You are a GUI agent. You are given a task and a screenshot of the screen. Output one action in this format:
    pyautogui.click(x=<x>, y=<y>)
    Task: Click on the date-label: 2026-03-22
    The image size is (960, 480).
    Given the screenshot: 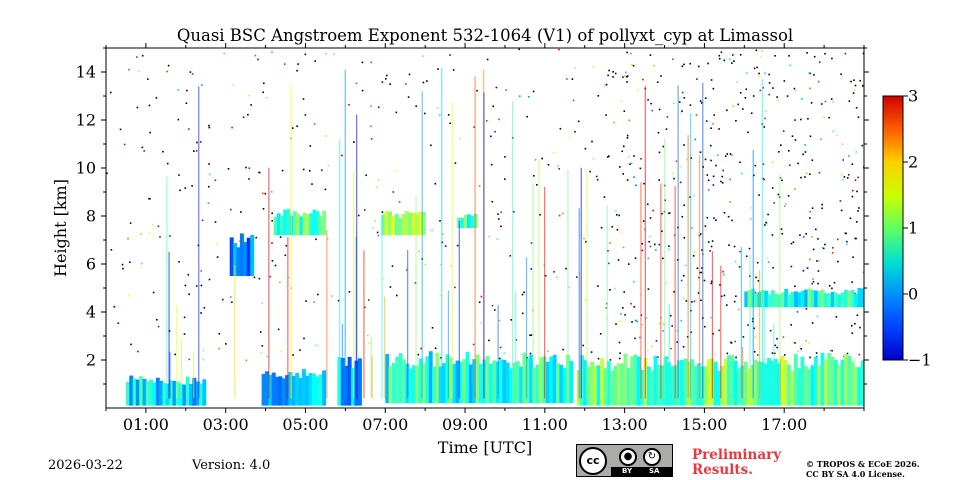 What is the action you would take?
    pyautogui.click(x=85, y=465)
    